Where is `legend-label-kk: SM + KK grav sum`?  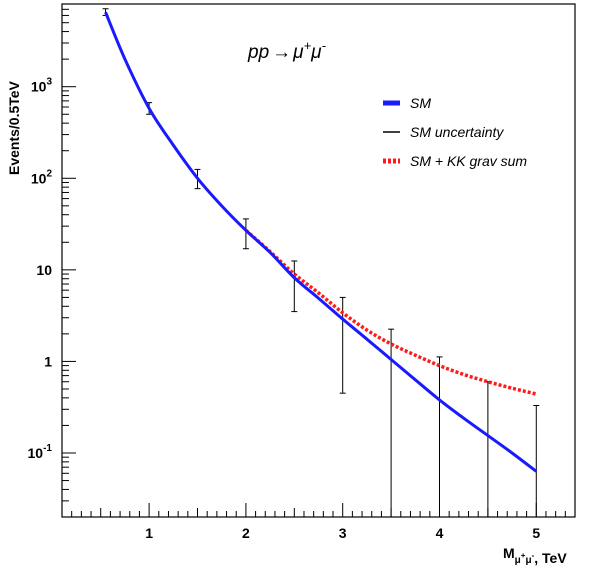 legend-label-kk: SM + KK grav sum is located at coordinates (468, 161).